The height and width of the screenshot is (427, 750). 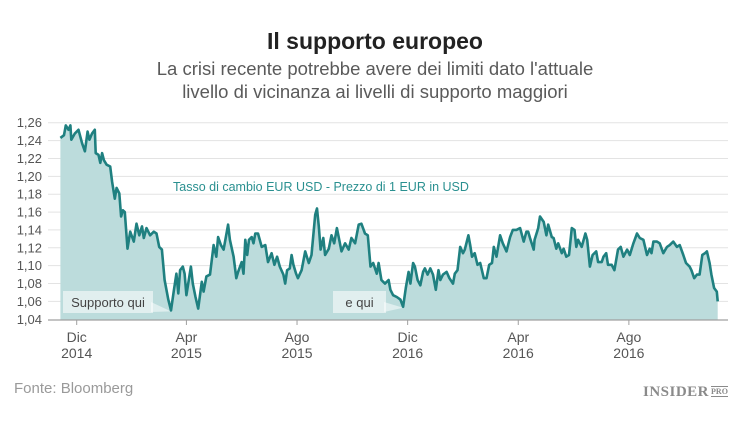 I want to click on y-tick-label: 1,20, so click(x=29, y=176).